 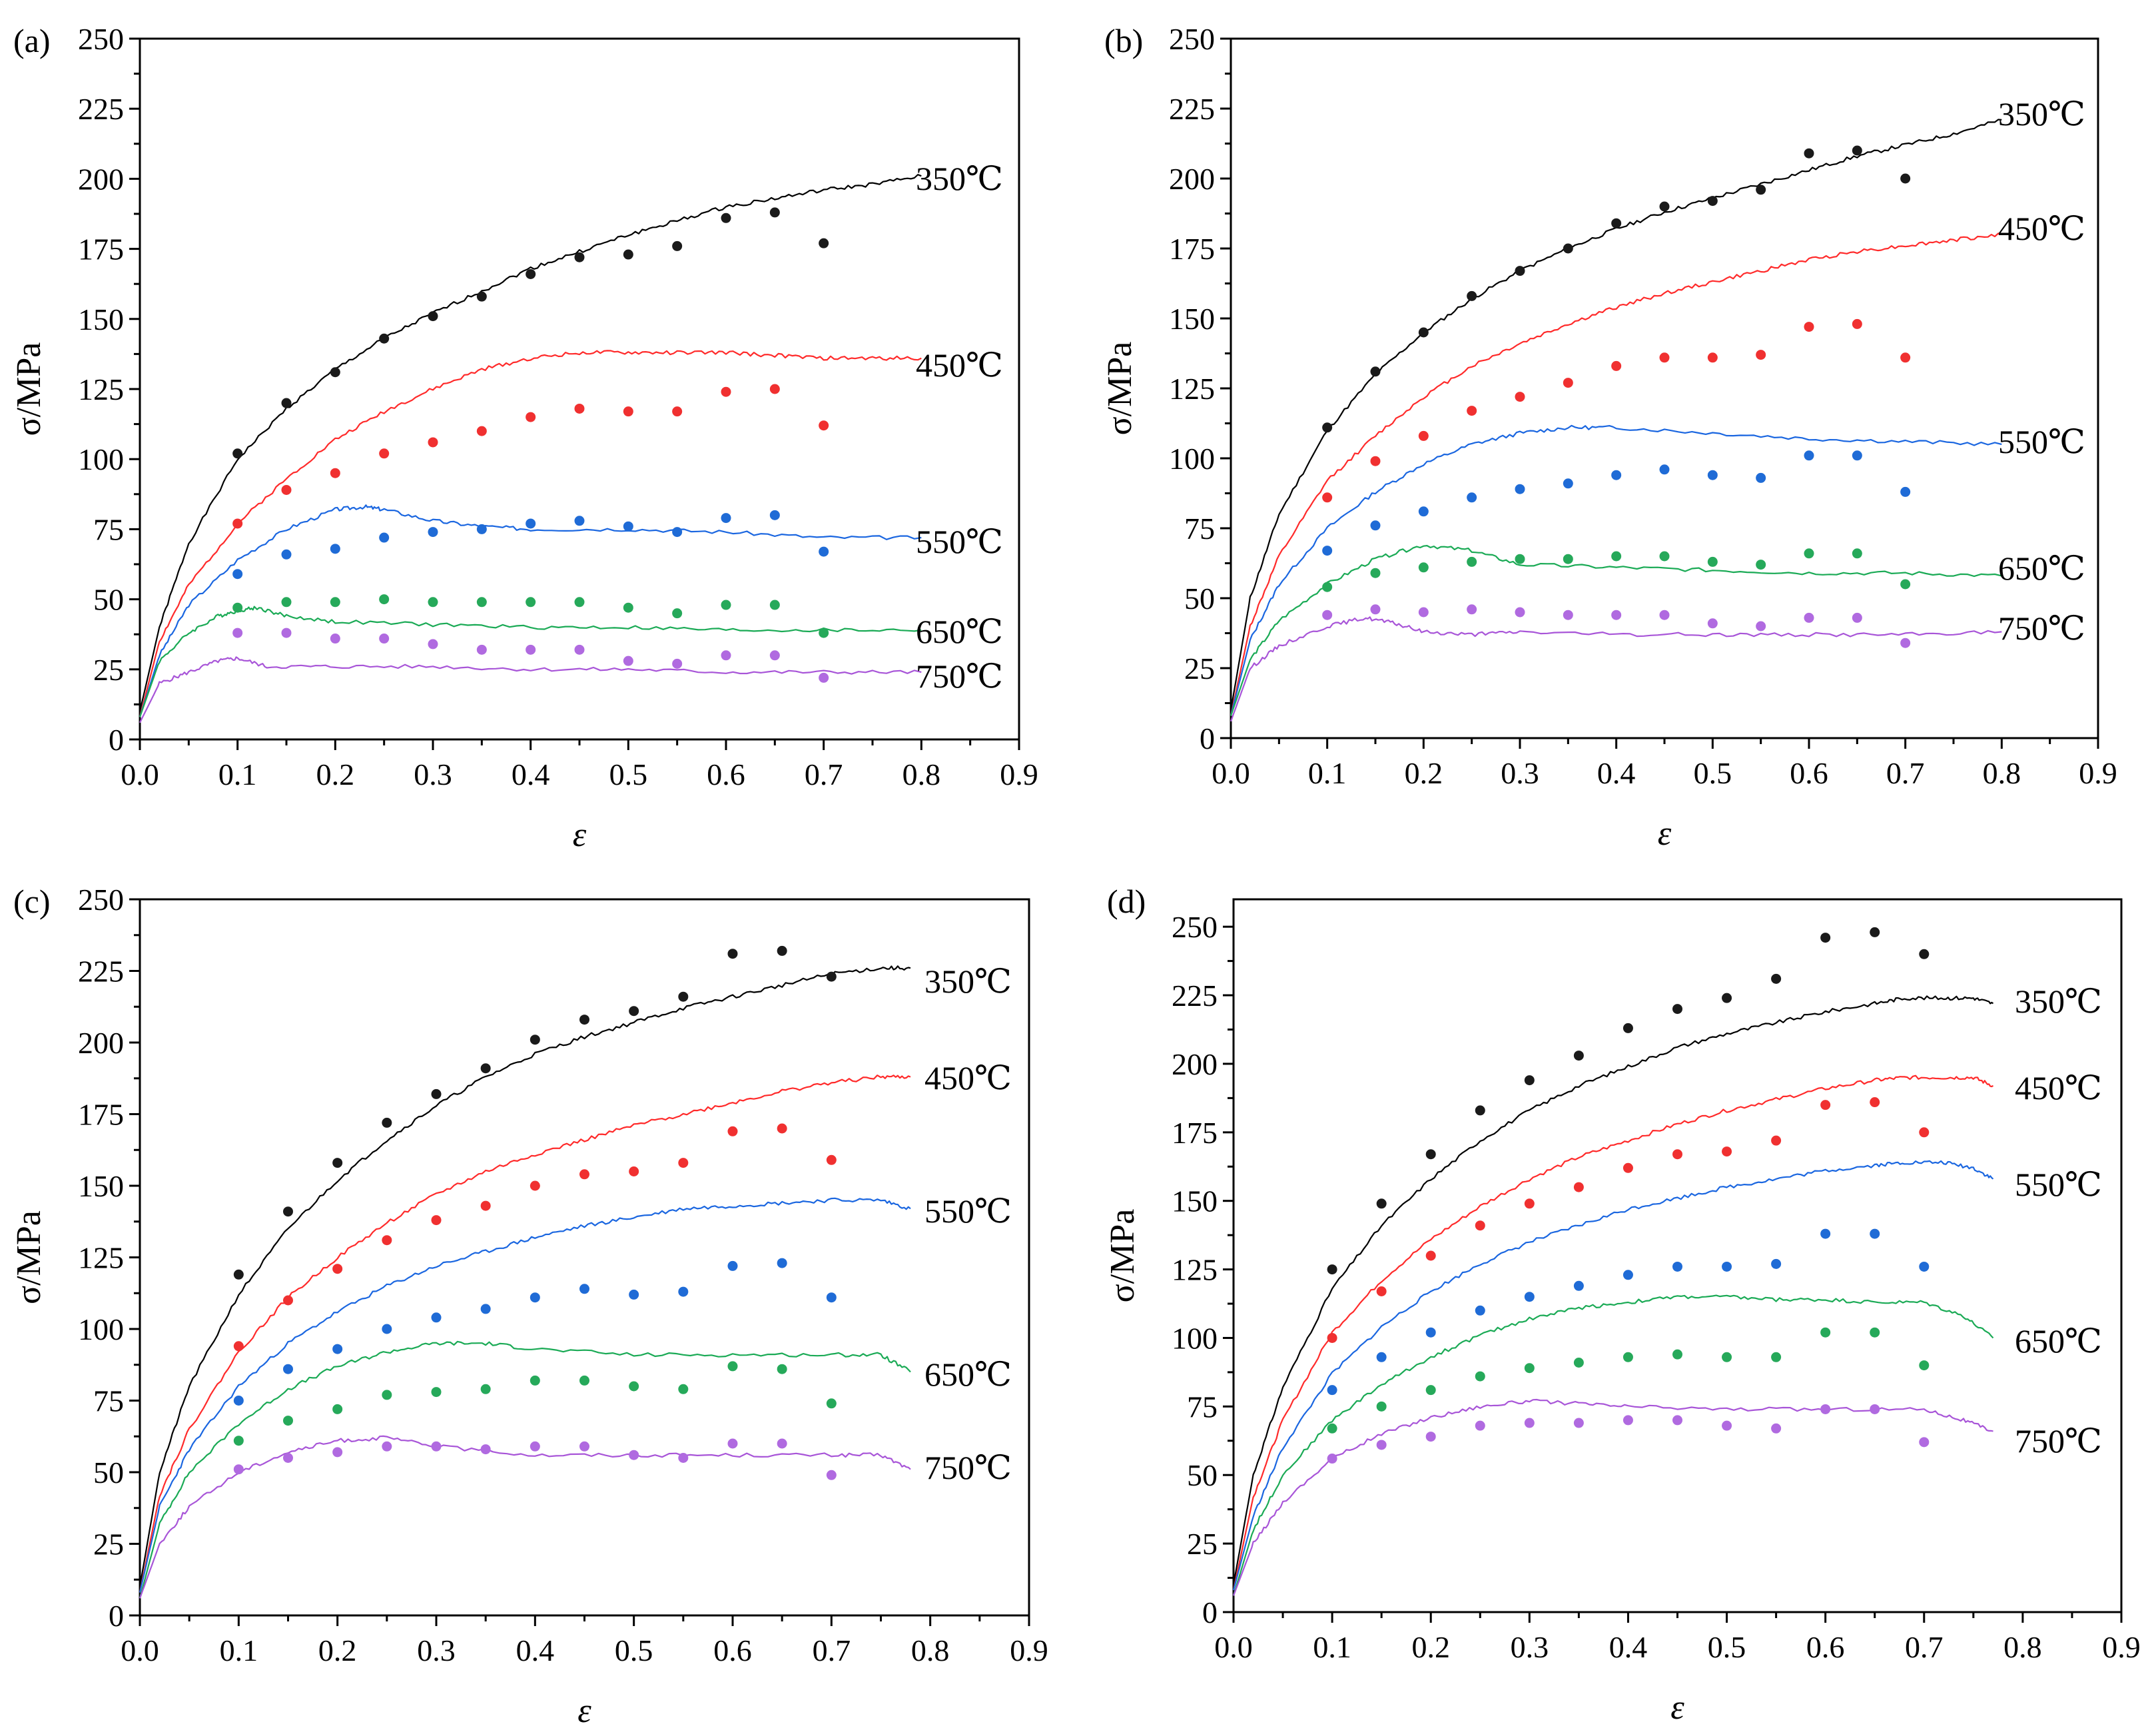 I want to click on y-tick-label: 200, so click(x=101, y=1043).